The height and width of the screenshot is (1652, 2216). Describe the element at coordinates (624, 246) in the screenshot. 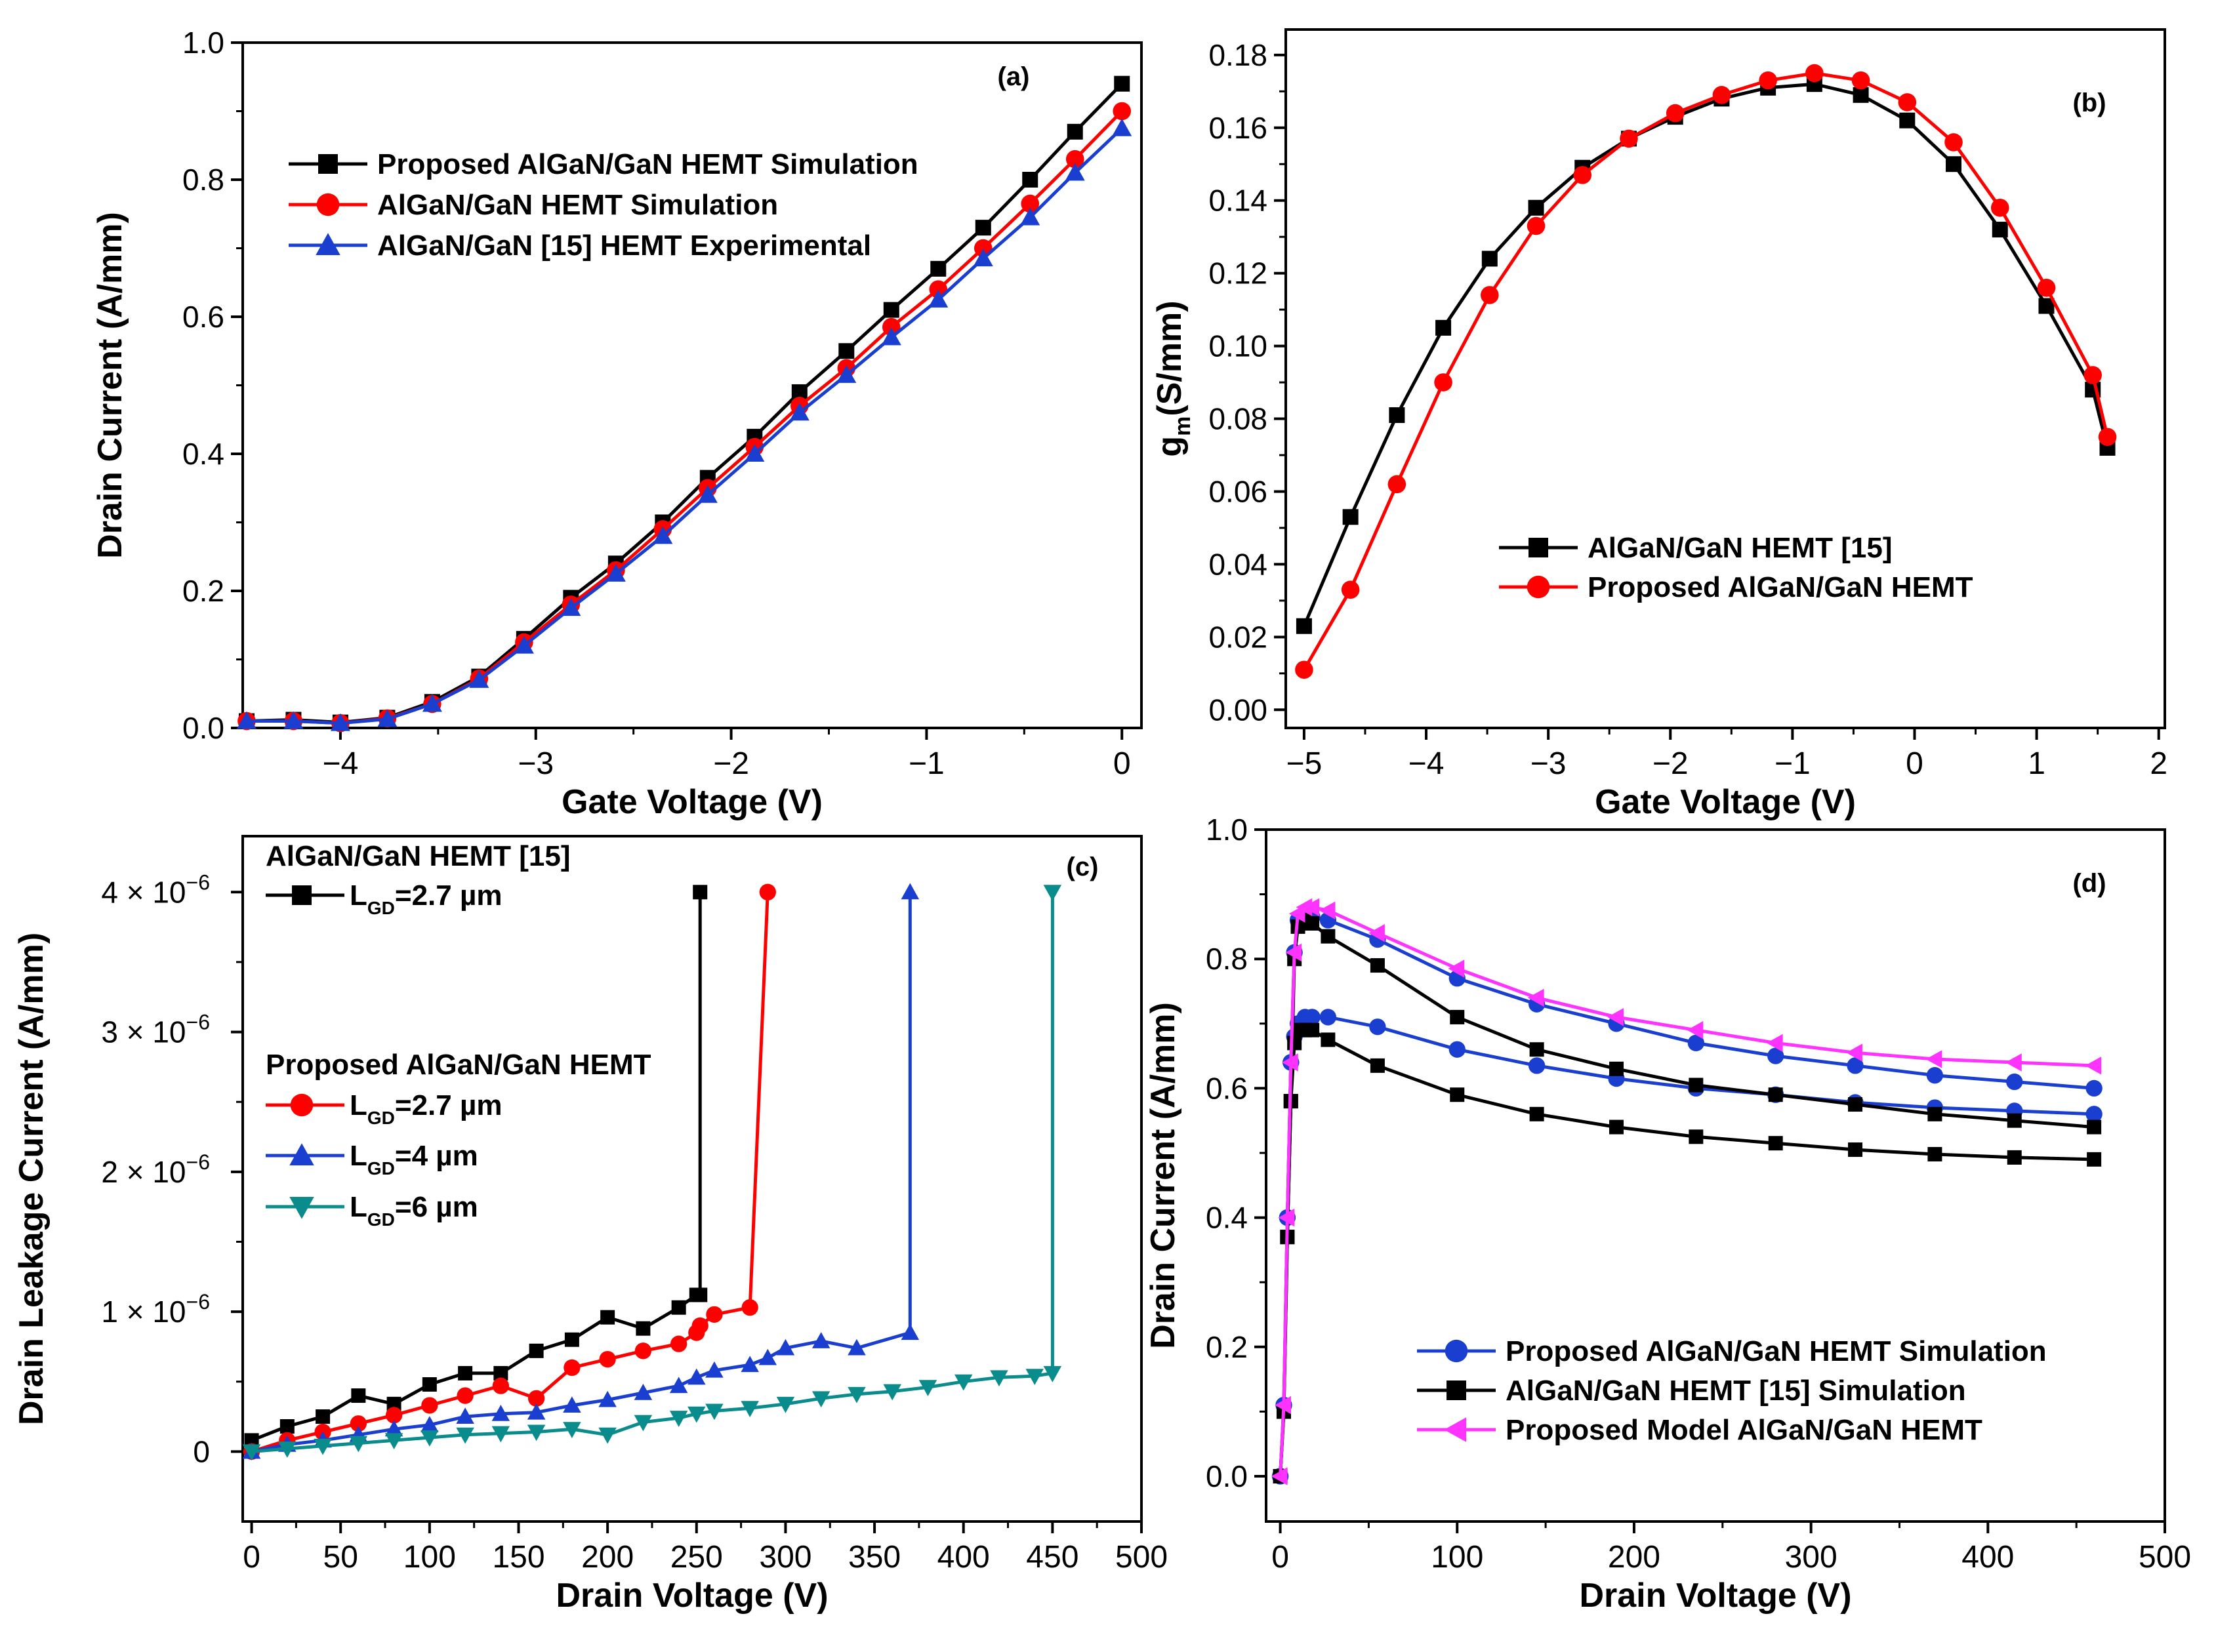

I see `legend-label: AlGaN/GaN [15] HEMT Experimental` at that location.